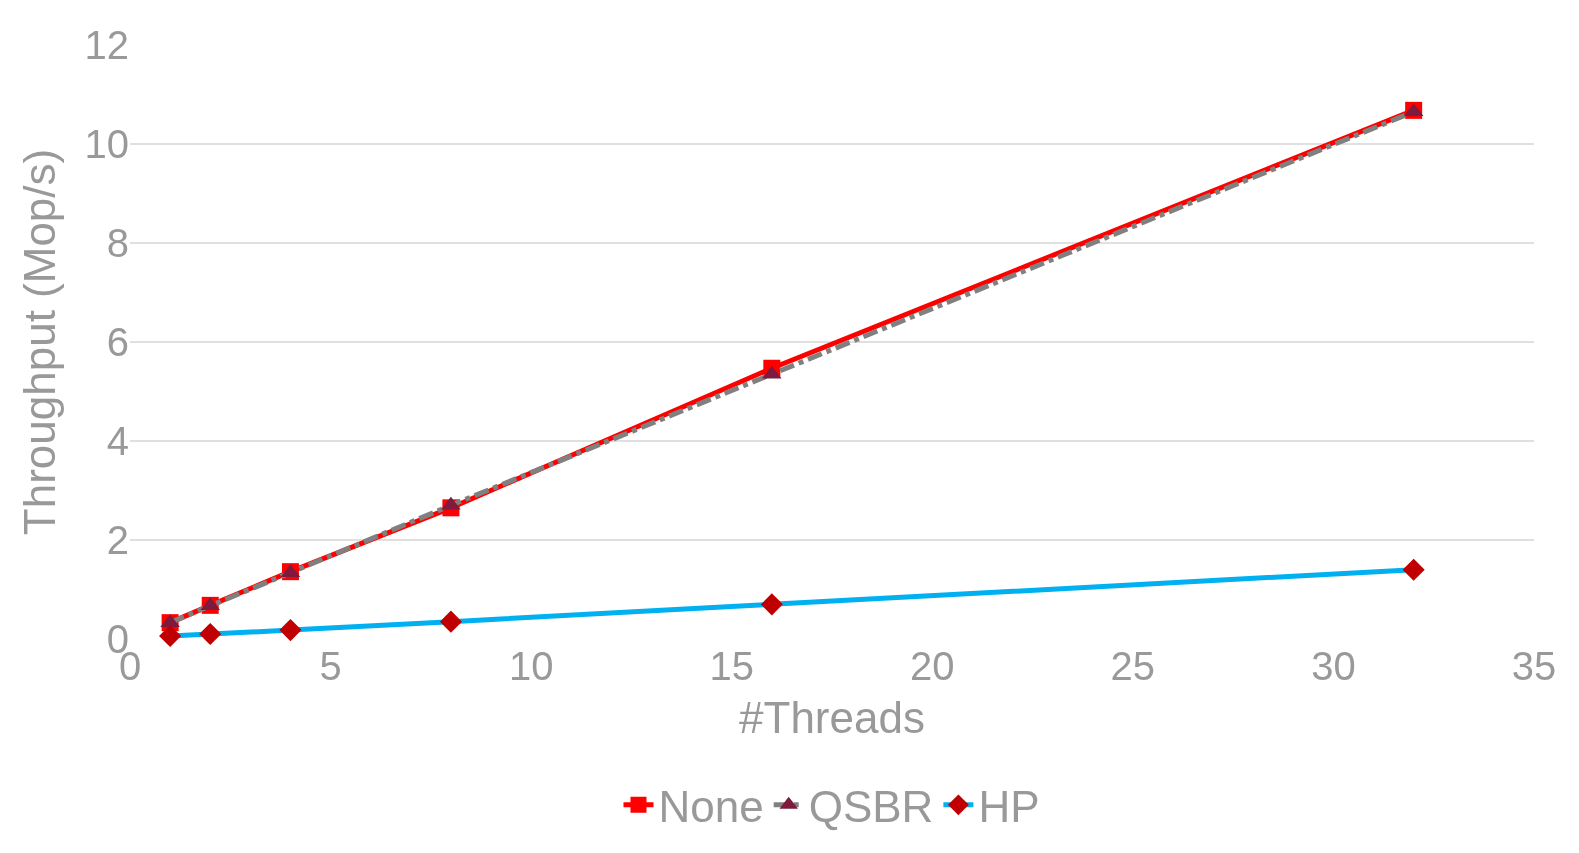 This screenshot has width=1579, height=853. Describe the element at coordinates (117, 540) in the screenshot. I see `y-tick-label: 2` at that location.